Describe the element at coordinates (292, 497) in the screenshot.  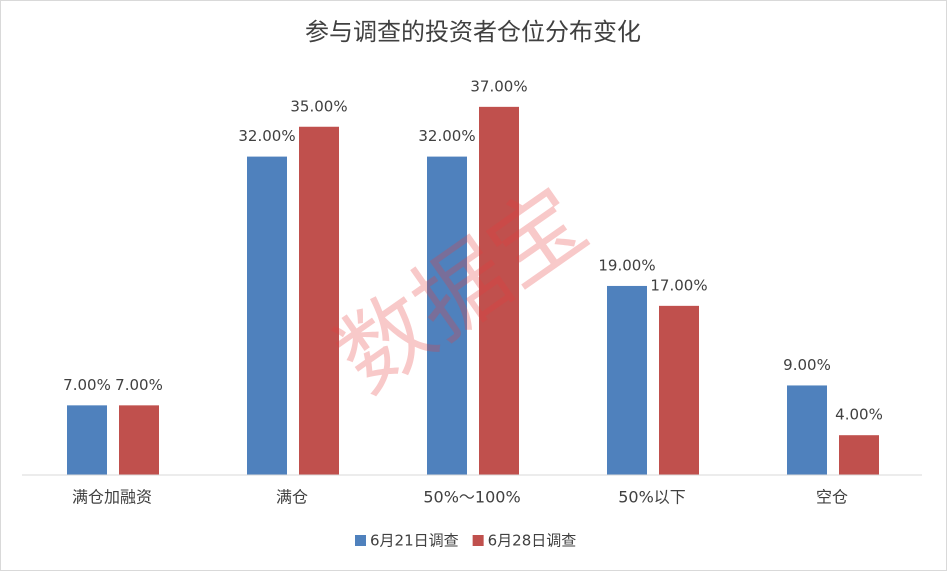
I see `x-tick-label: 满仓` at that location.